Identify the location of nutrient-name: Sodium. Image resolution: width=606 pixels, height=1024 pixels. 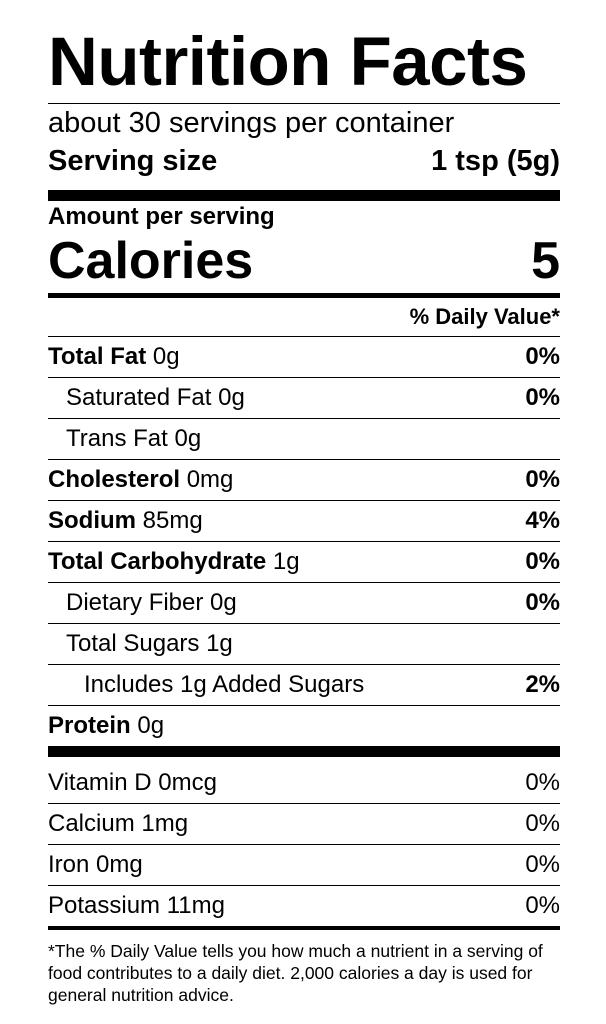
(92, 520).